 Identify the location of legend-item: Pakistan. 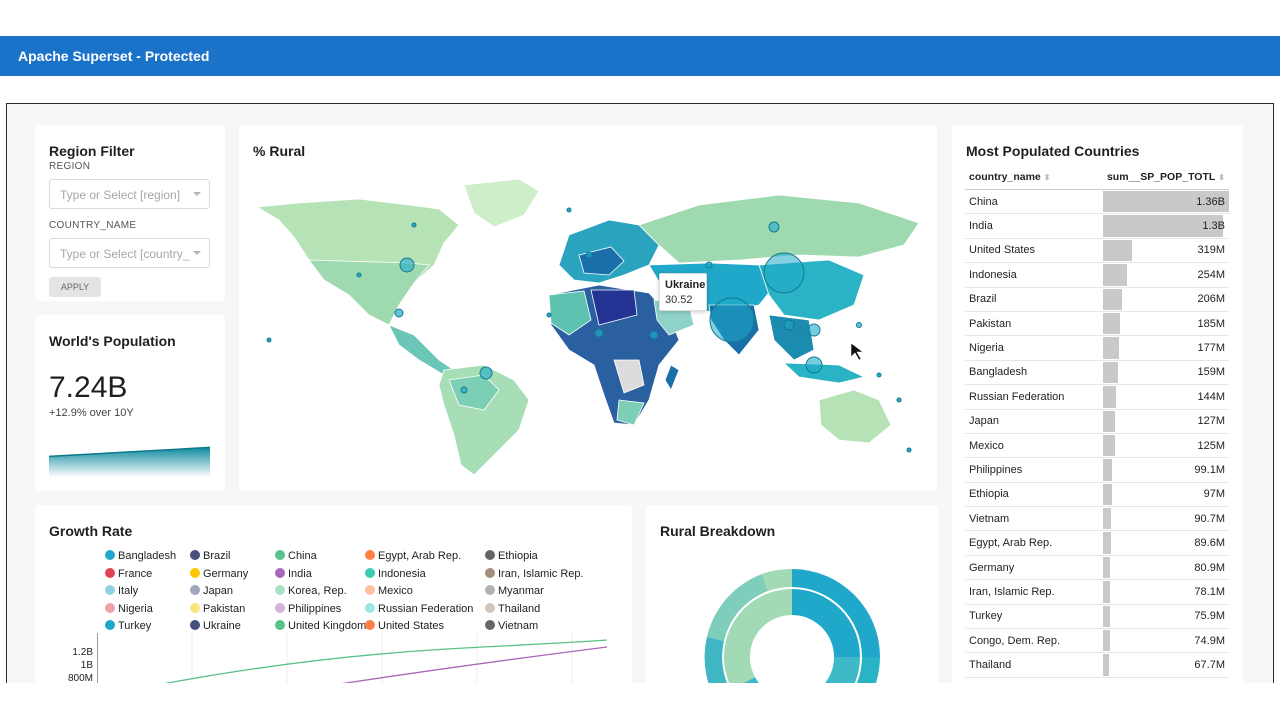
(217, 608).